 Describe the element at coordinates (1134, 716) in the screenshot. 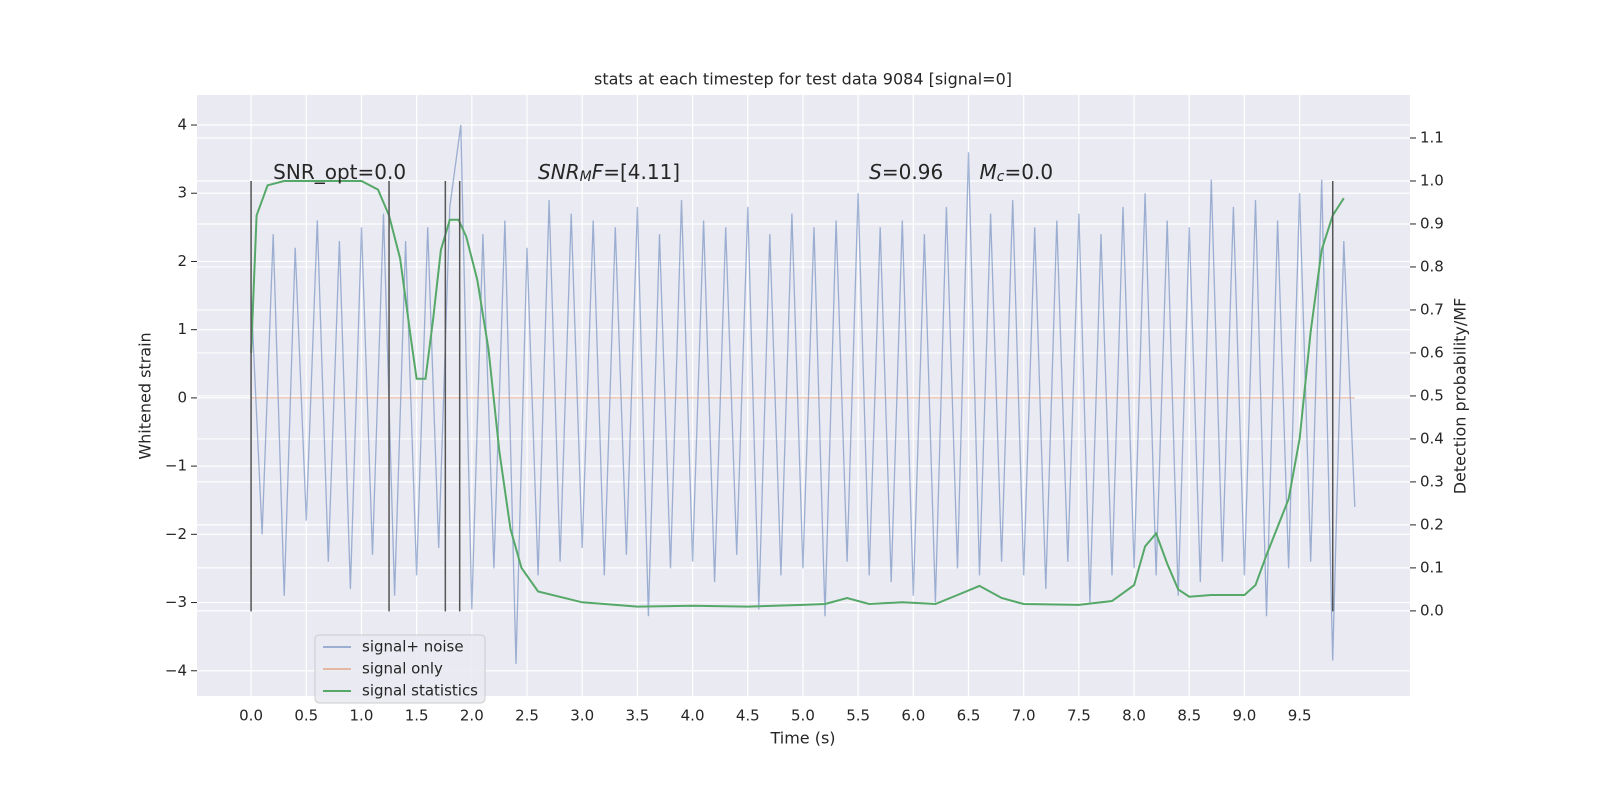

I see `x-tick-label: 8.0` at that location.